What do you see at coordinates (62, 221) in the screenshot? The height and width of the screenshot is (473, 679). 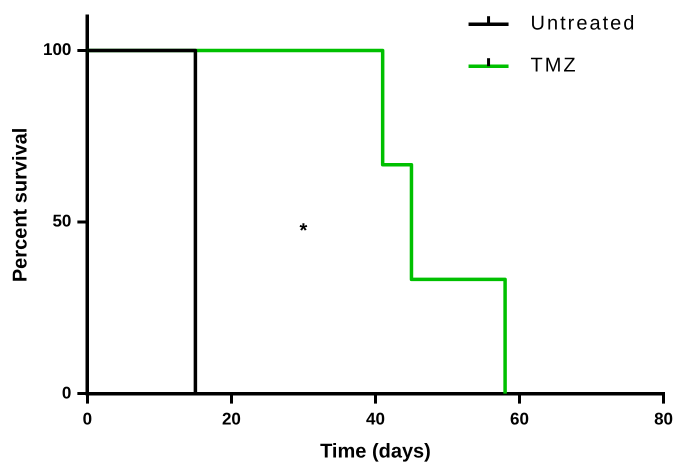 I see `y-tick-label: 50` at bounding box center [62, 221].